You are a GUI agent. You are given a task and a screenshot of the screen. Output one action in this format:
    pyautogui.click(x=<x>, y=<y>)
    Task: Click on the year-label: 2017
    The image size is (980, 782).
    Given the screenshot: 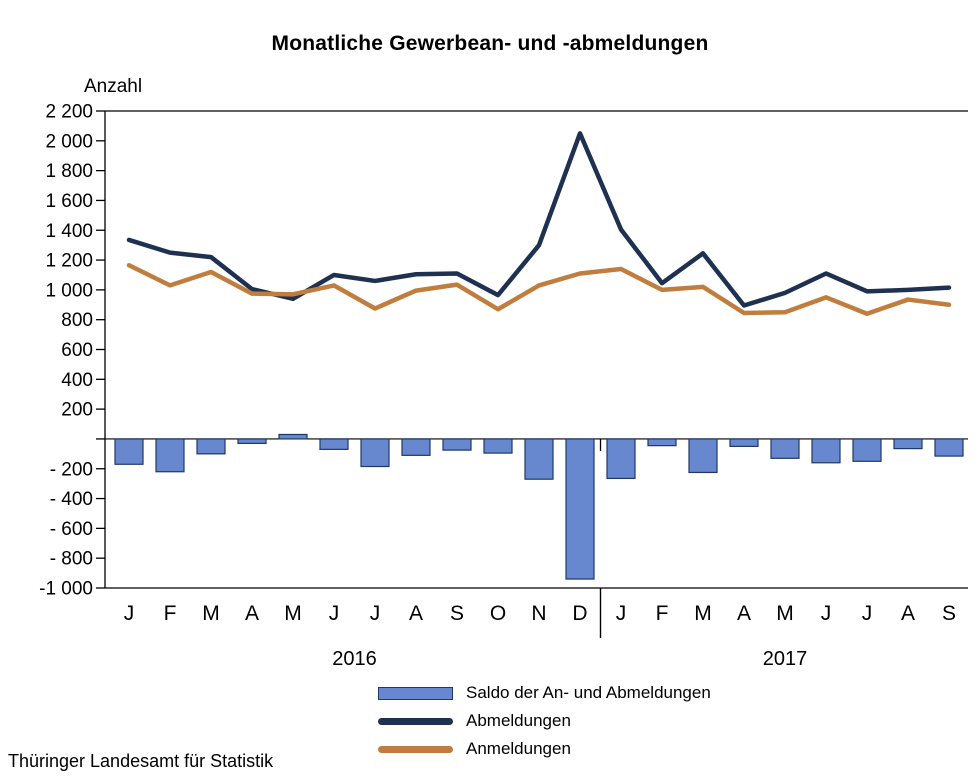 What is the action you would take?
    pyautogui.click(x=785, y=659)
    